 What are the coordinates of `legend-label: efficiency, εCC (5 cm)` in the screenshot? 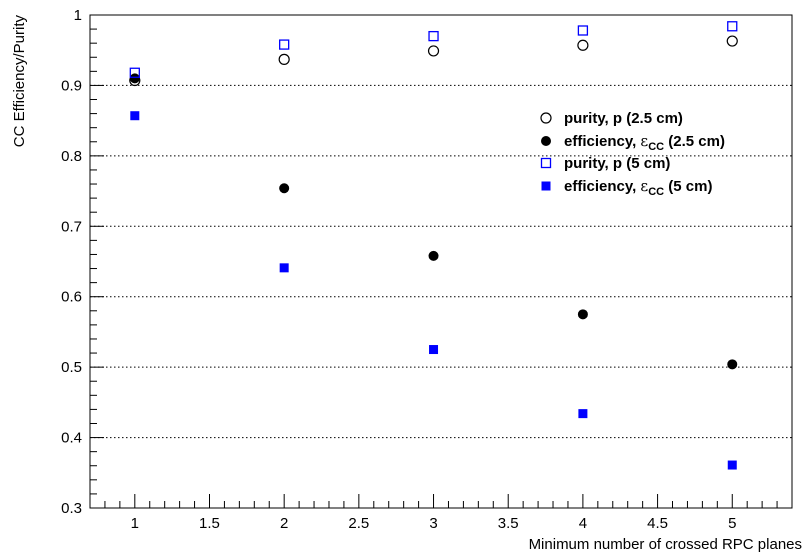 It's located at (638, 187).